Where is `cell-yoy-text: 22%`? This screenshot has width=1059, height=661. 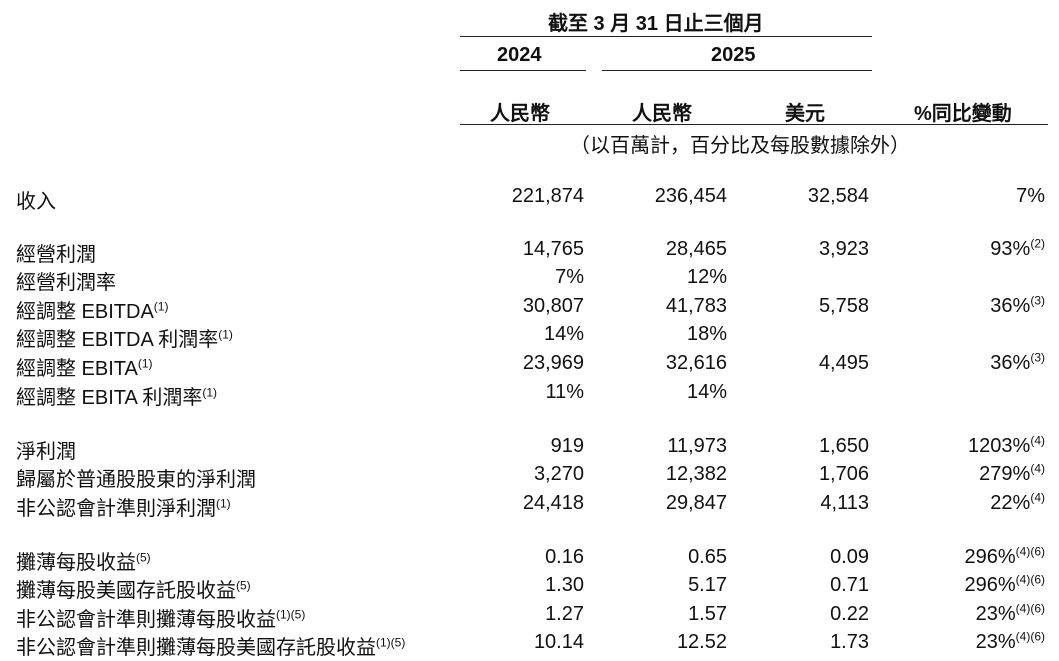 cell-yoy-text: 22% is located at coordinates (1010, 503).